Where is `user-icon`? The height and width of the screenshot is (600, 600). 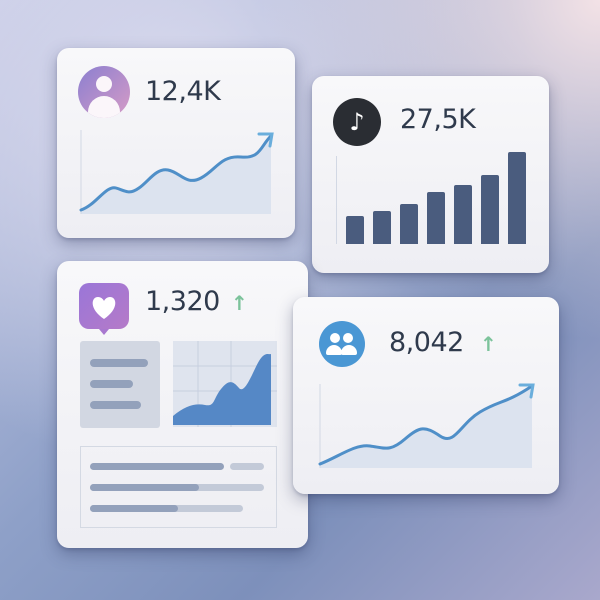 user-icon is located at coordinates (104, 92).